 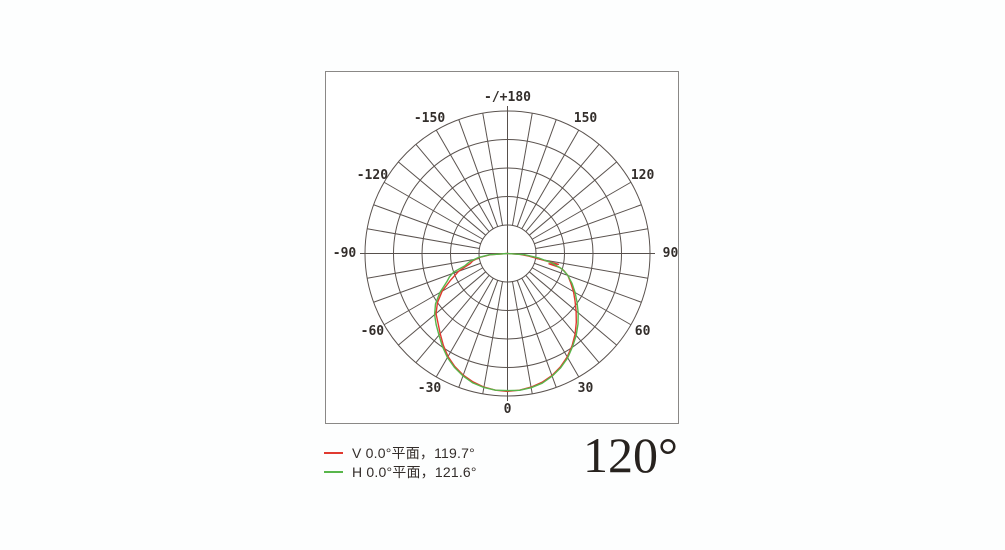 I want to click on angle-label--60: -60, so click(x=373, y=331).